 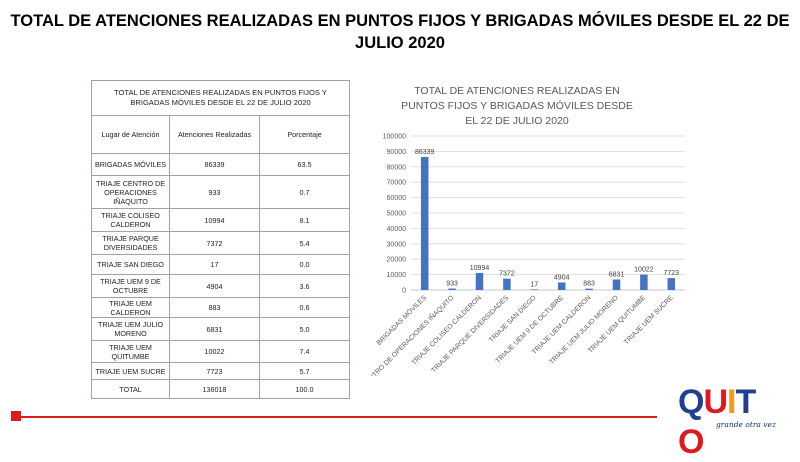 I want to click on y-tick-label: 30000, so click(x=397, y=244).